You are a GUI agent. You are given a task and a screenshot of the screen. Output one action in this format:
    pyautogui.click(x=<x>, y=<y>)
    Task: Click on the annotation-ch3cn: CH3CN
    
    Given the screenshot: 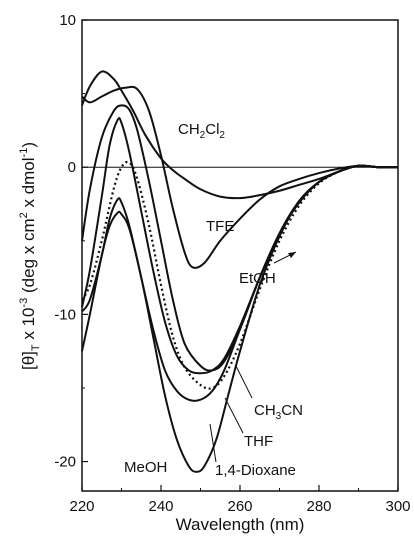 What is the action you would take?
    pyautogui.click(x=278, y=412)
    